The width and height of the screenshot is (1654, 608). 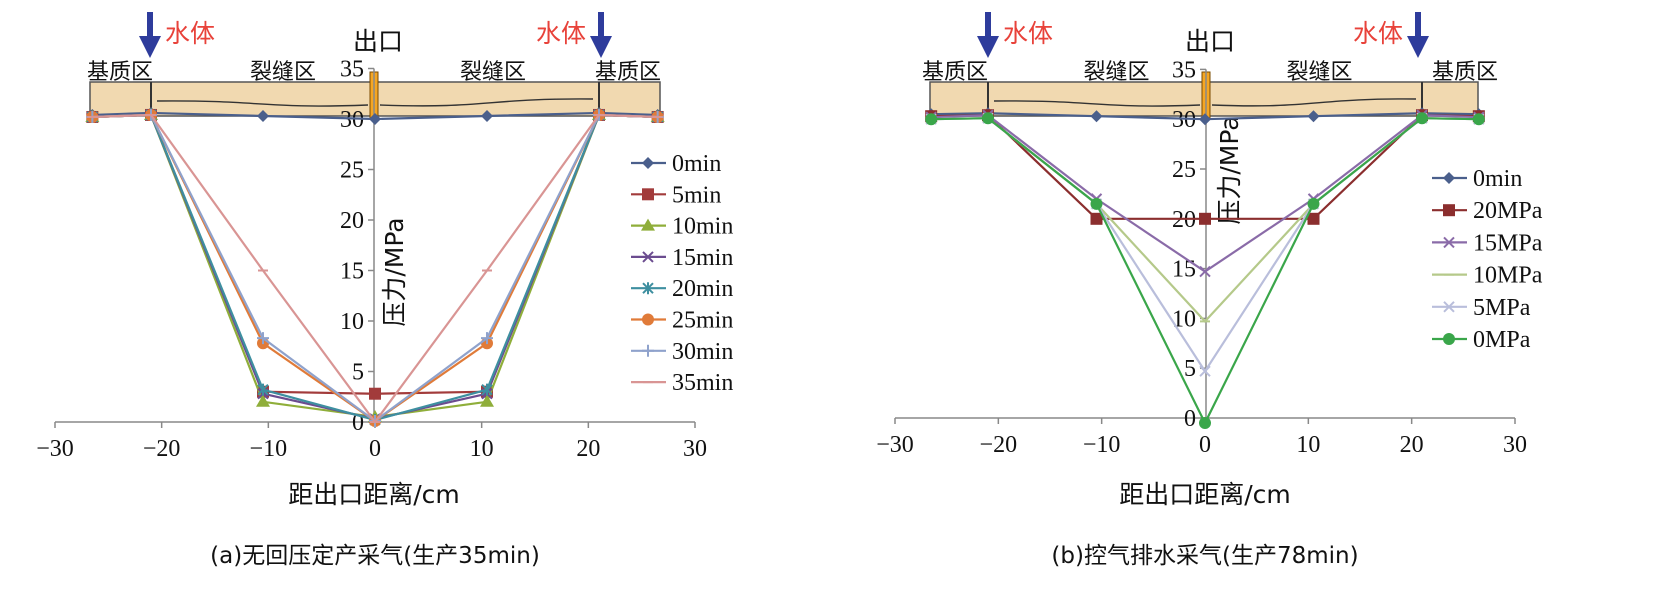 I want to click on legend-label-20MPa: 20MPa, so click(x=1508, y=211).